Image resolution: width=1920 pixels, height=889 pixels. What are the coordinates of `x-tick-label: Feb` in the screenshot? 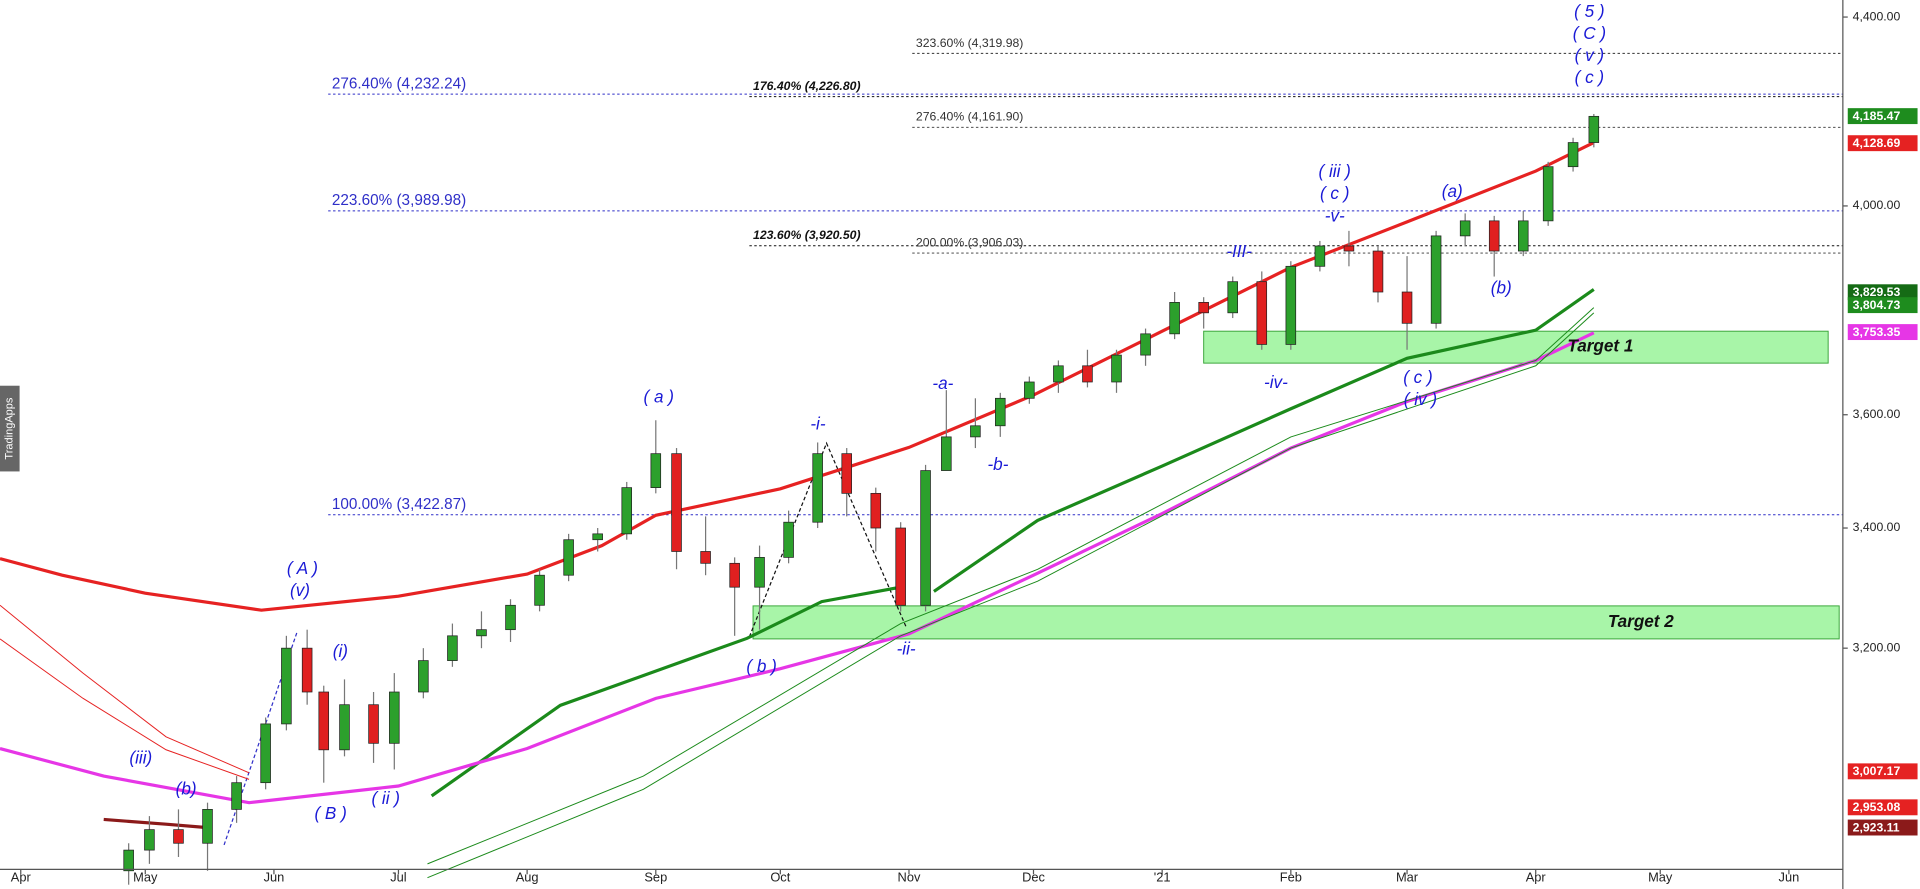 It's located at (1291, 876).